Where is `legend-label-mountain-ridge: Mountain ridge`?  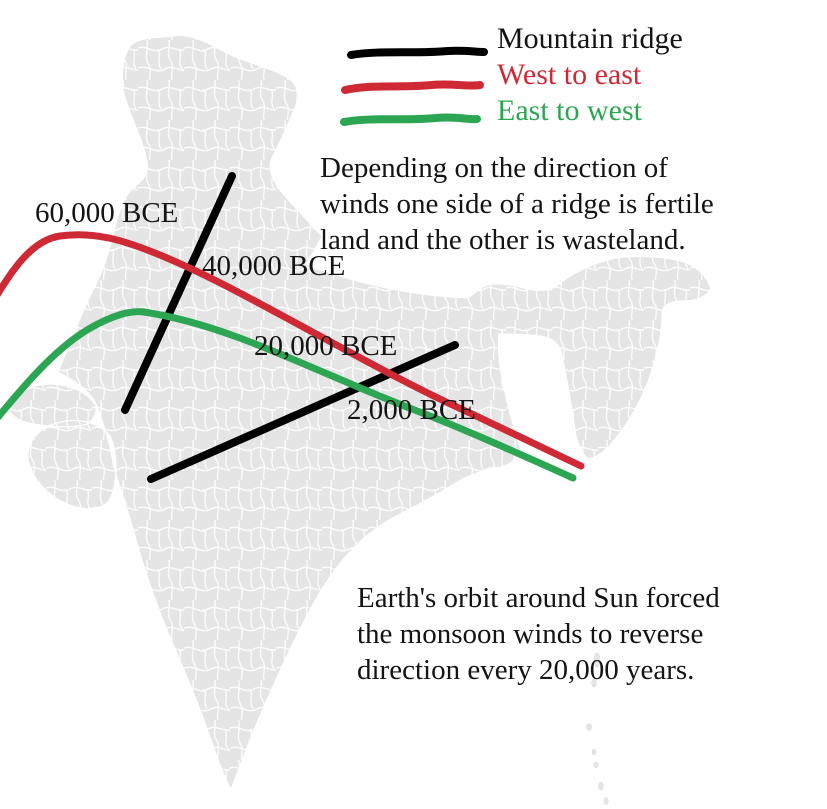 legend-label-mountain-ridge: Mountain ridge is located at coordinates (590, 38).